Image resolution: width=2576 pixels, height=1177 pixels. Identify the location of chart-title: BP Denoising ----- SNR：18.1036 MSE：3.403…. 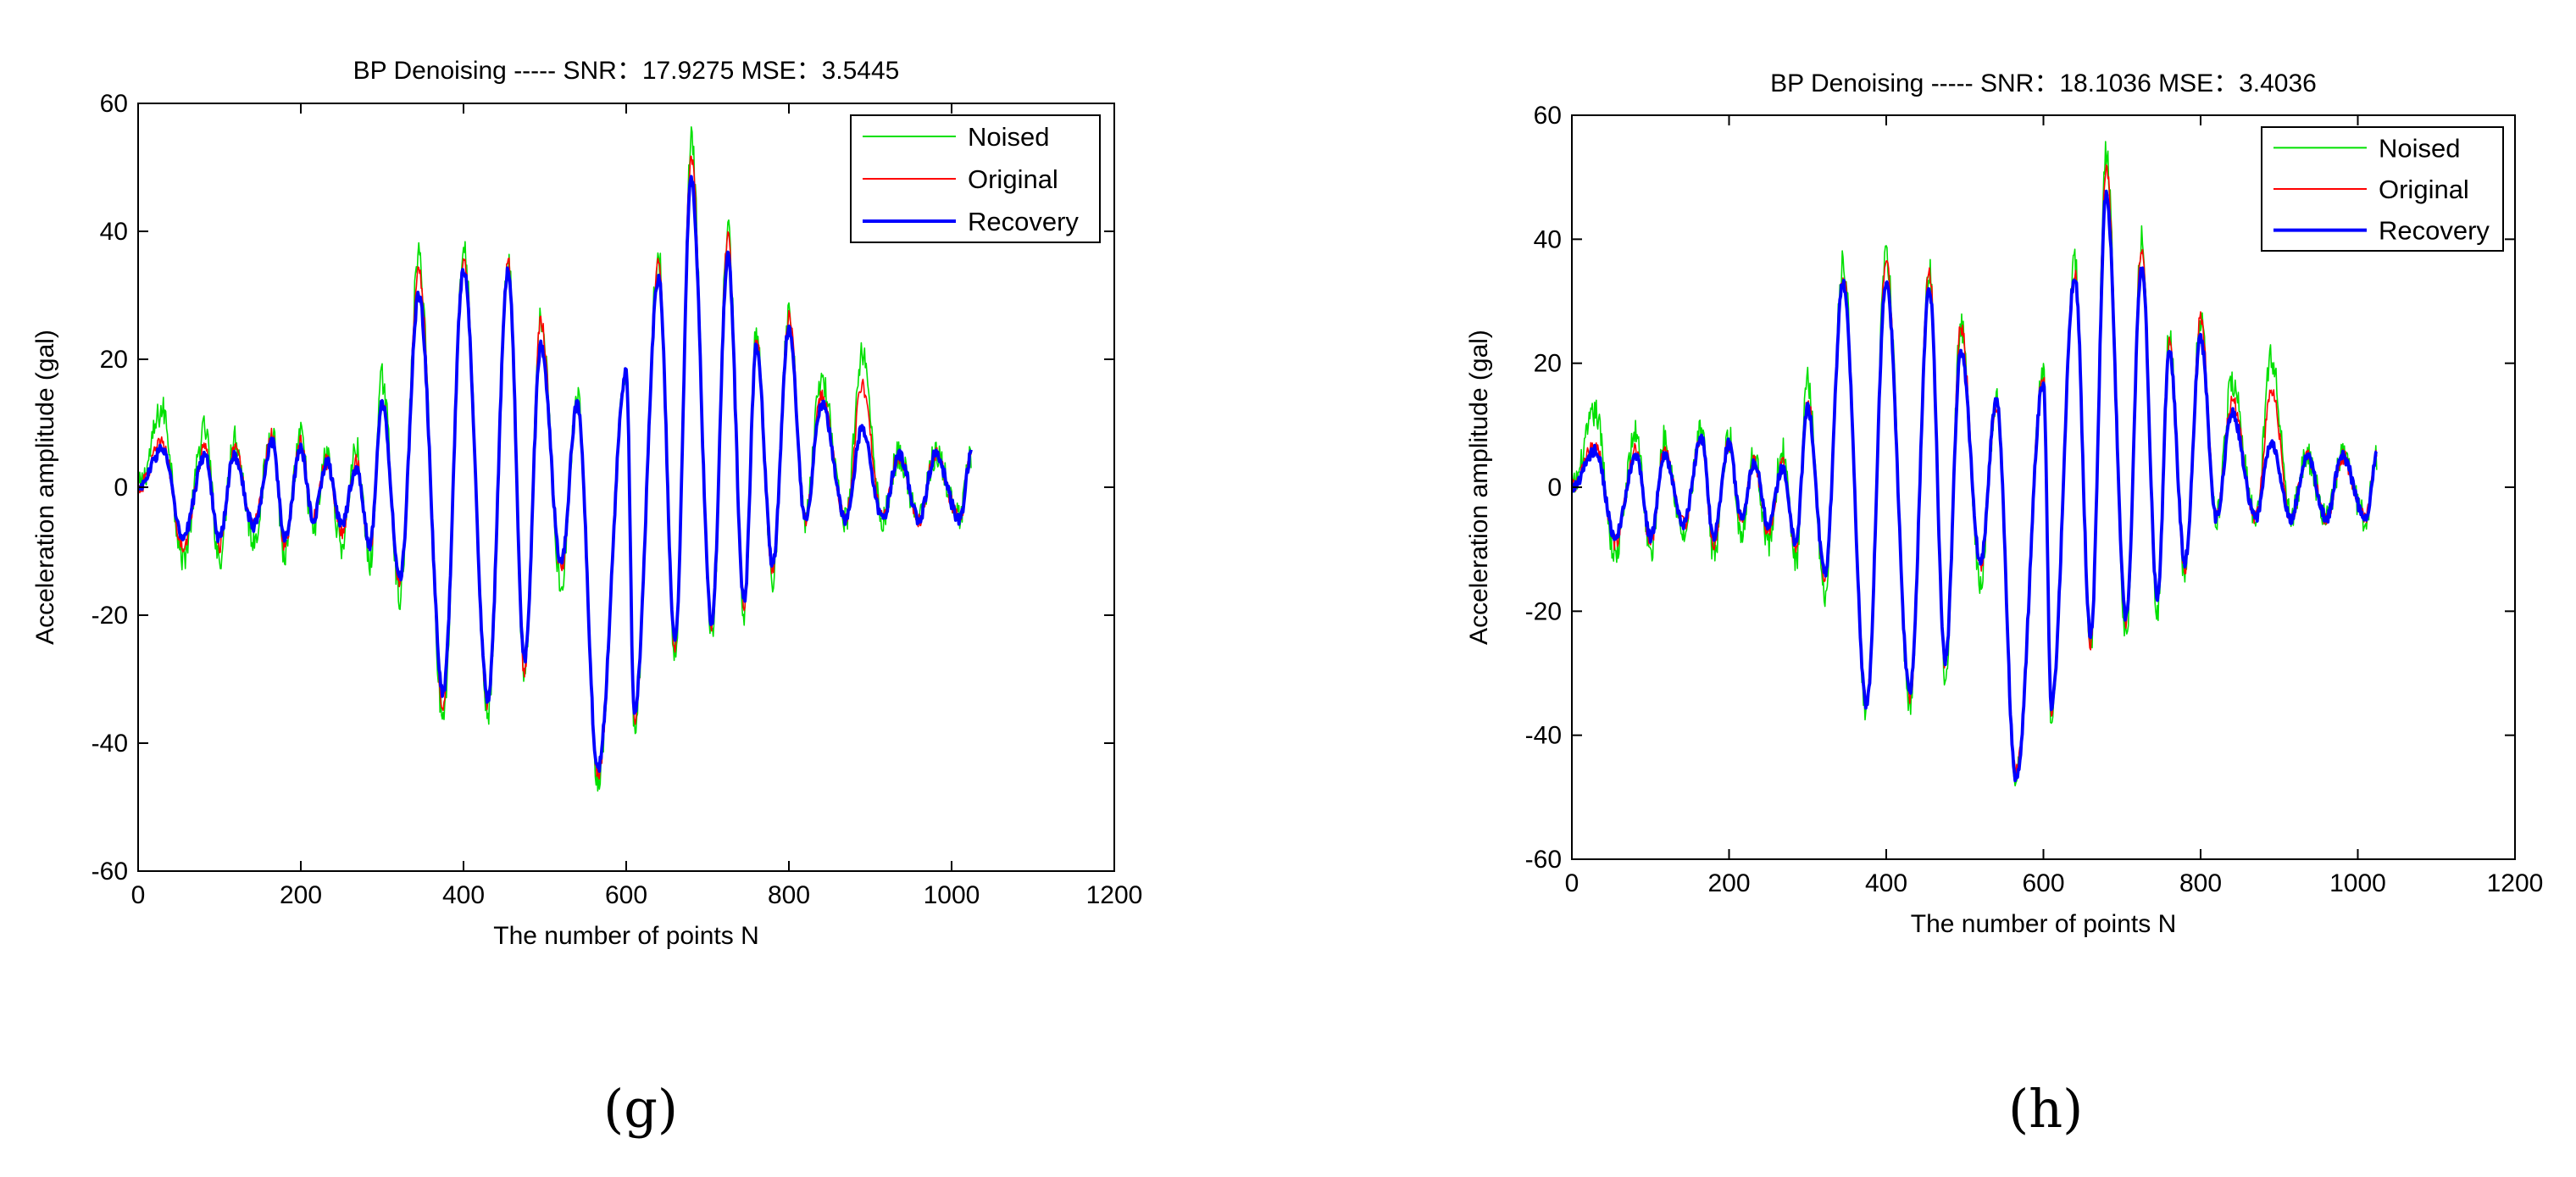
(2043, 83).